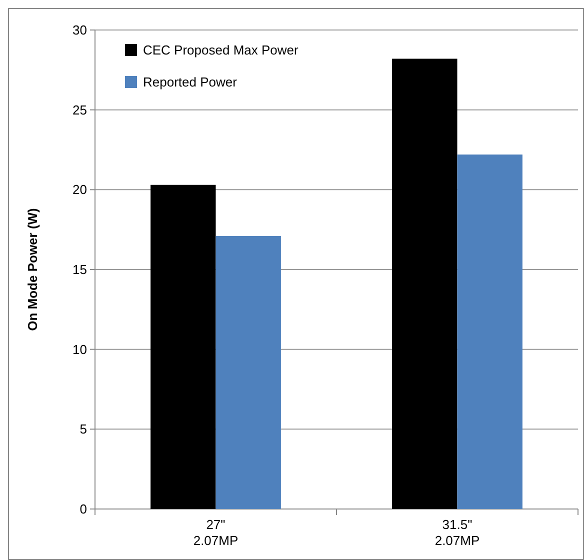 This screenshot has height=560, width=584. I want to click on x-tick-label: 31.5" 2.07MP, so click(457, 532).